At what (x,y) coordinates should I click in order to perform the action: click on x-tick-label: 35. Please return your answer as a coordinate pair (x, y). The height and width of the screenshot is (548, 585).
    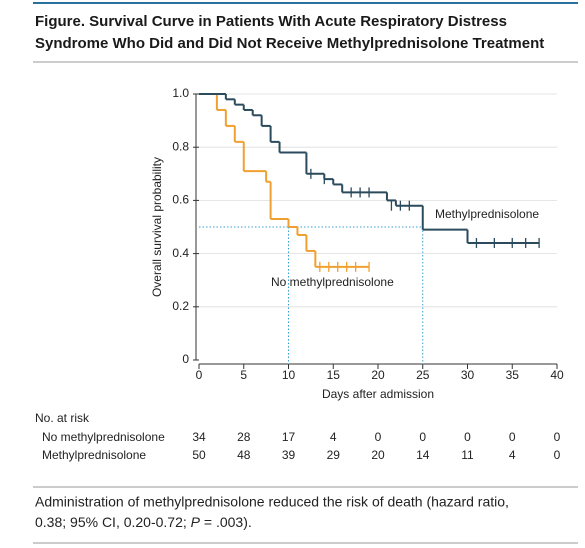
    Looking at the image, I should click on (513, 375).